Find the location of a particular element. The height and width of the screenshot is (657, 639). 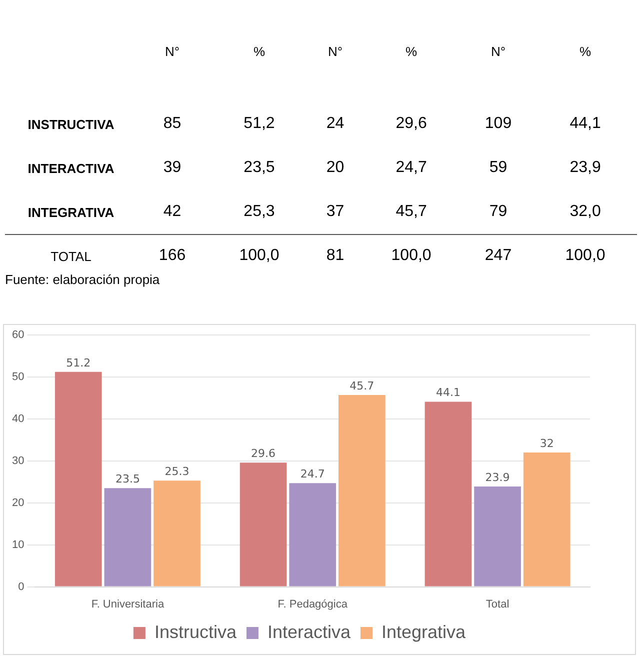

data-label: 32 is located at coordinates (547, 443).